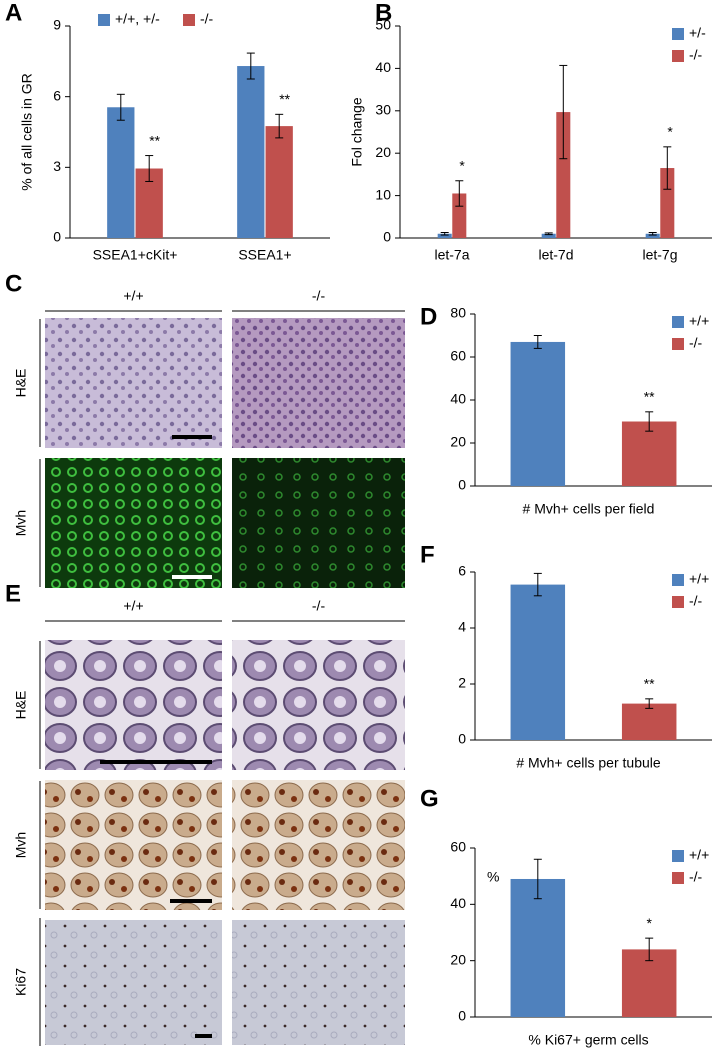 The image size is (721, 1050). I want to click on x-tick-label: let-7d, so click(555, 255).